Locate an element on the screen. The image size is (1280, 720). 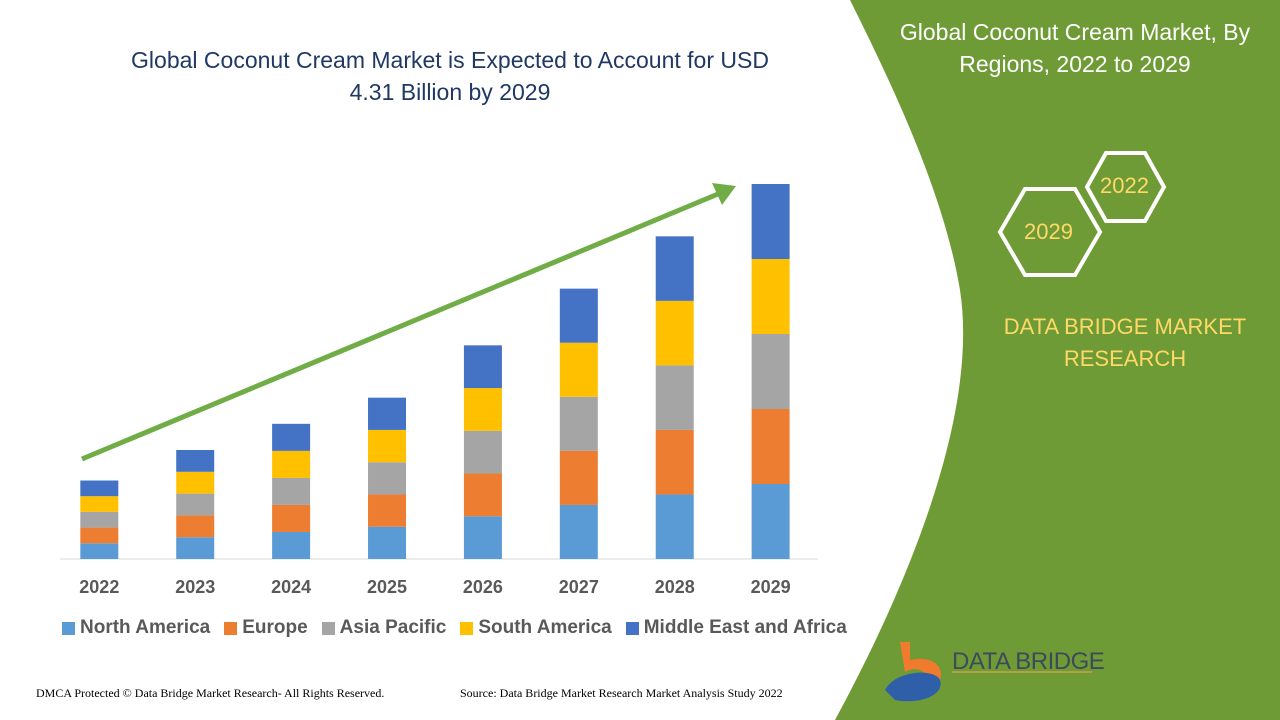
hex-label-2022: 2022 is located at coordinates (1124, 185).